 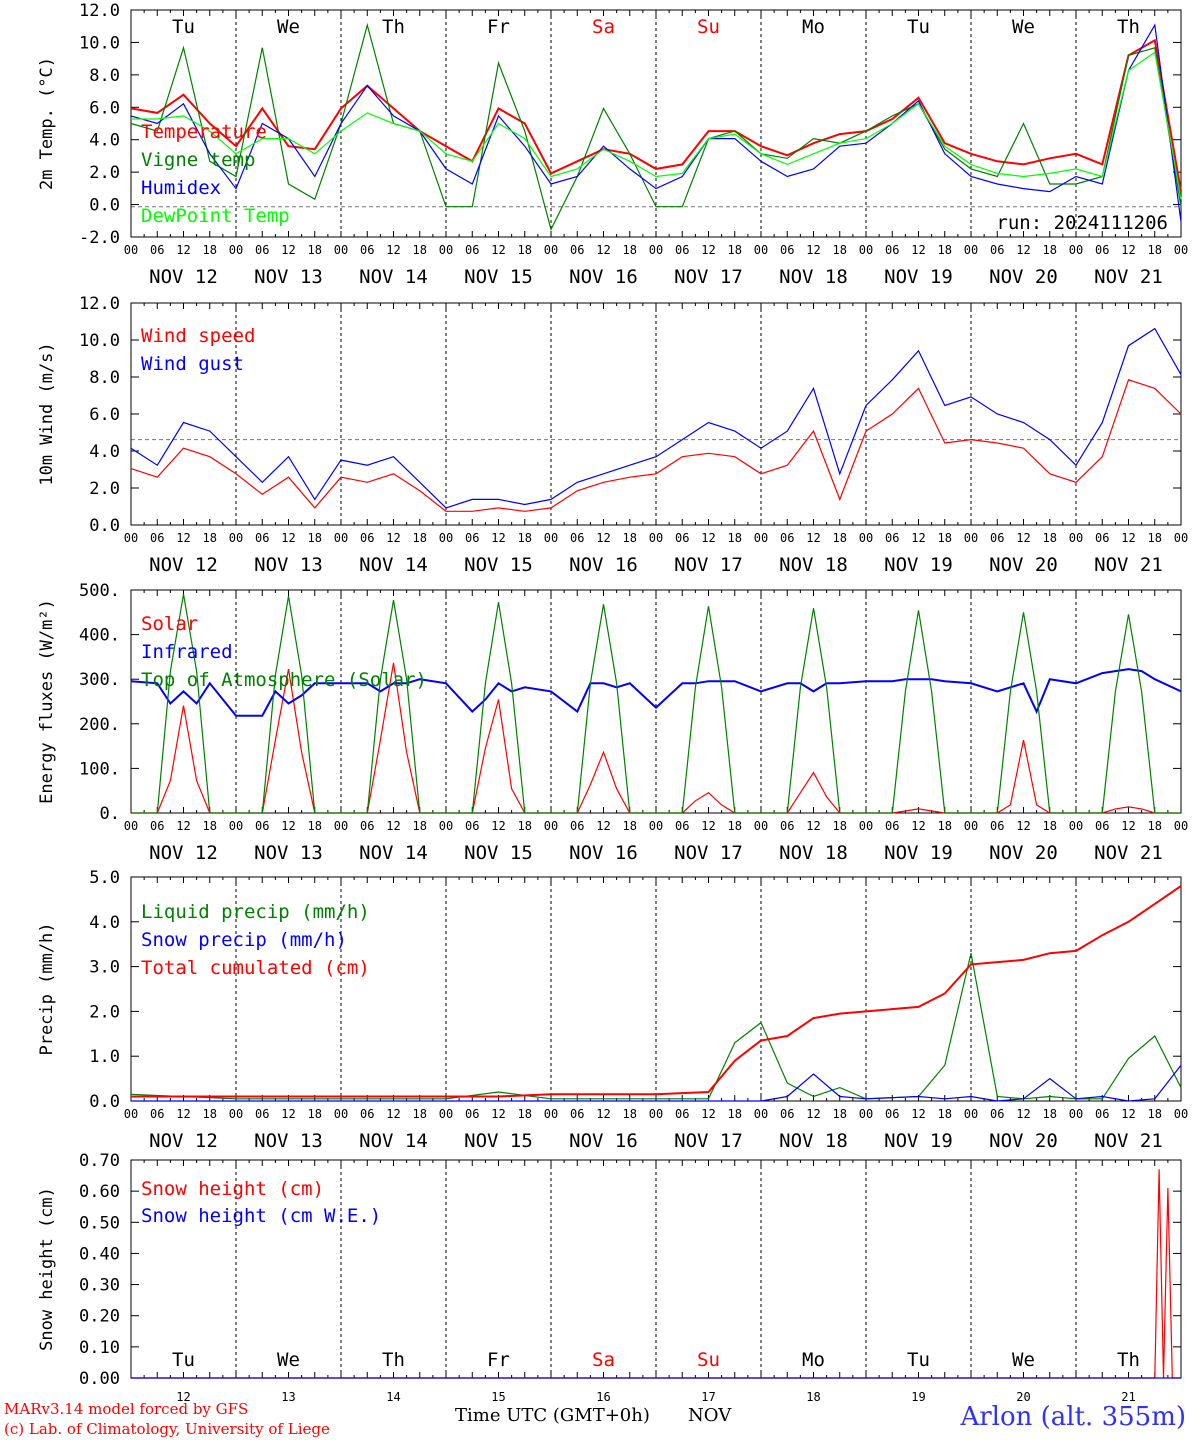 I want to click on day-number-label: 18, so click(x=813, y=1397).